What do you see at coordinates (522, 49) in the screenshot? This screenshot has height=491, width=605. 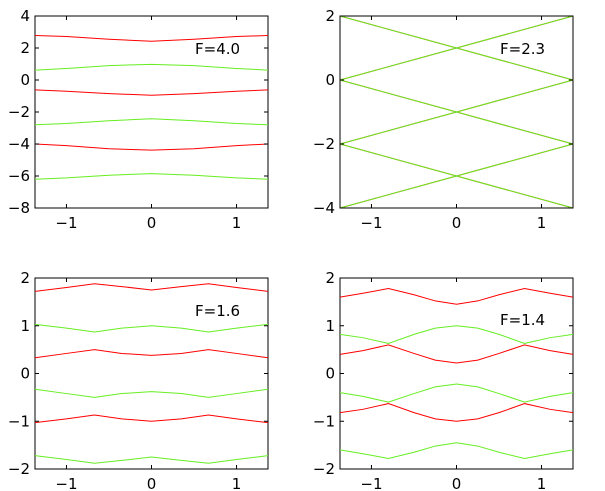 I see `panel-annotation: F=2.3` at bounding box center [522, 49].